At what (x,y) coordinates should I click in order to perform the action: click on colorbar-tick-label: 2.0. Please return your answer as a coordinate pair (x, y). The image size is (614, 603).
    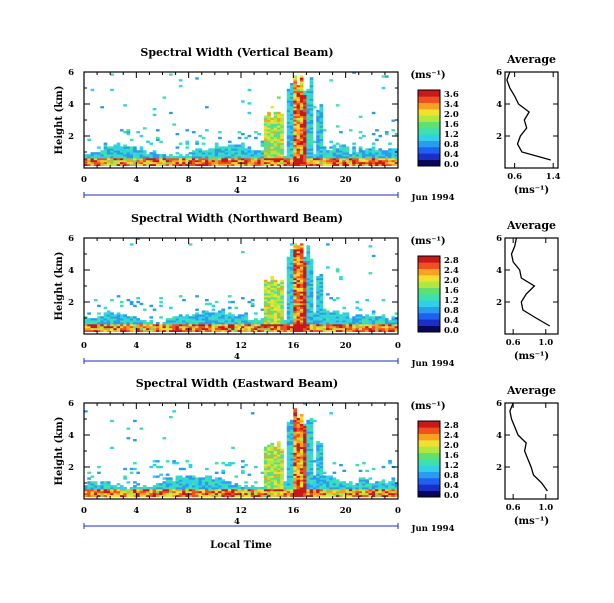
    Looking at the image, I should click on (451, 115).